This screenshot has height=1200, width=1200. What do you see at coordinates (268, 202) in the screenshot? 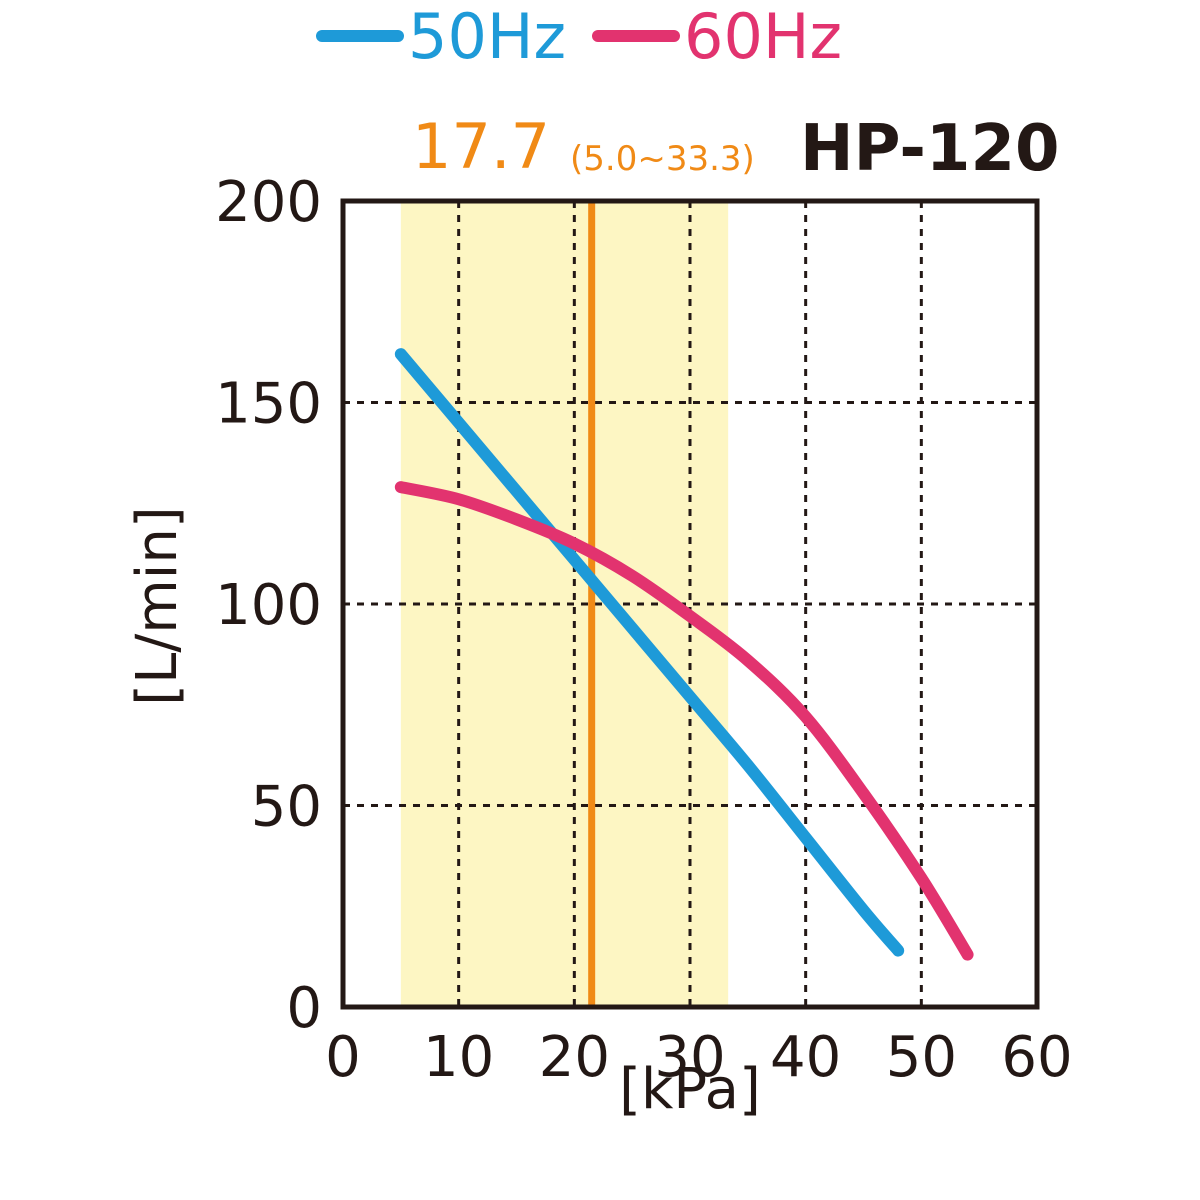
I see `y-tick-label: 200` at bounding box center [268, 202].